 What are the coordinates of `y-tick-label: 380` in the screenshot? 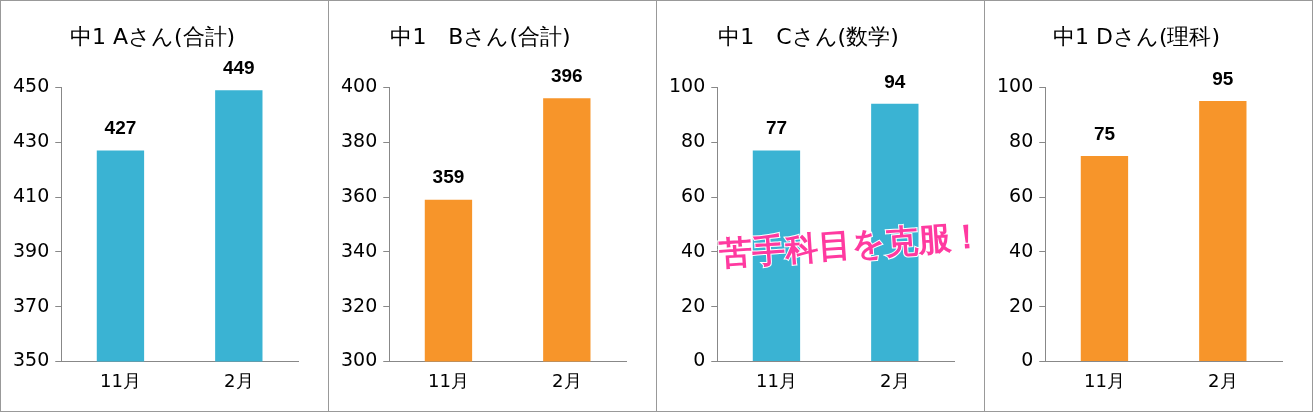 It's located at (359, 140).